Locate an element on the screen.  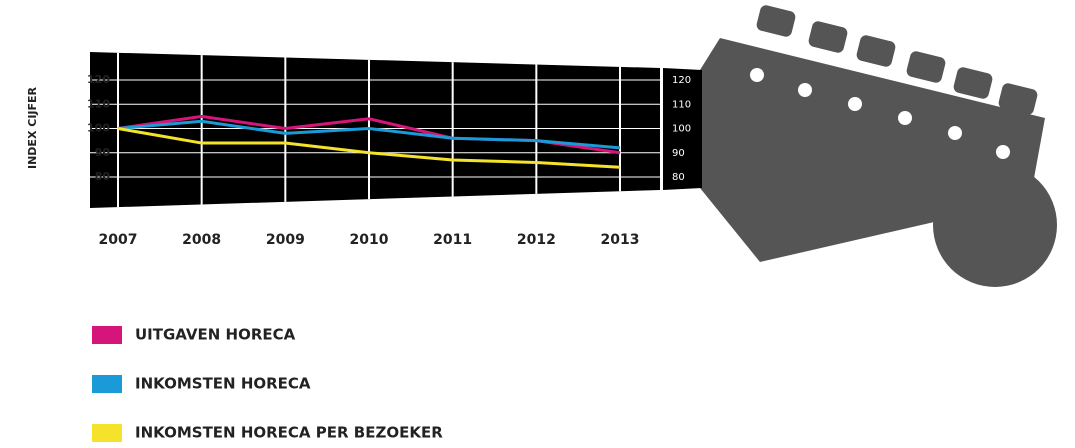
y-tick-label: 100 is located at coordinates (98, 128).